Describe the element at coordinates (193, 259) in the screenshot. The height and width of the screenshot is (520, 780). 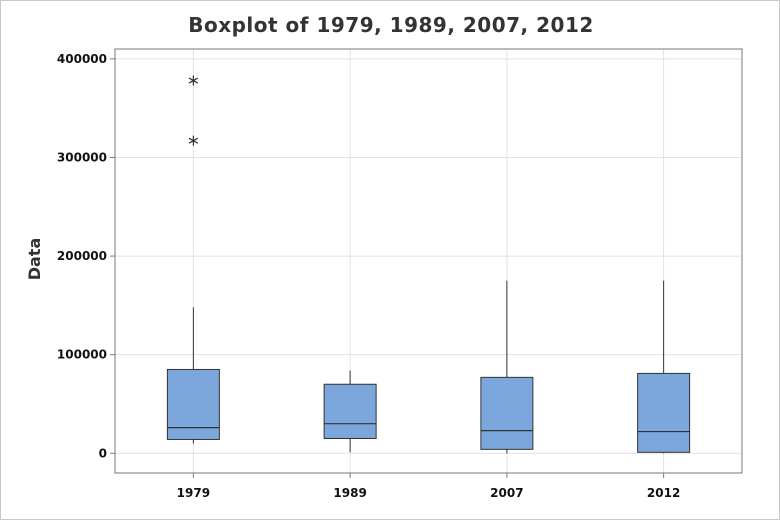
I see `box-1979` at that location.